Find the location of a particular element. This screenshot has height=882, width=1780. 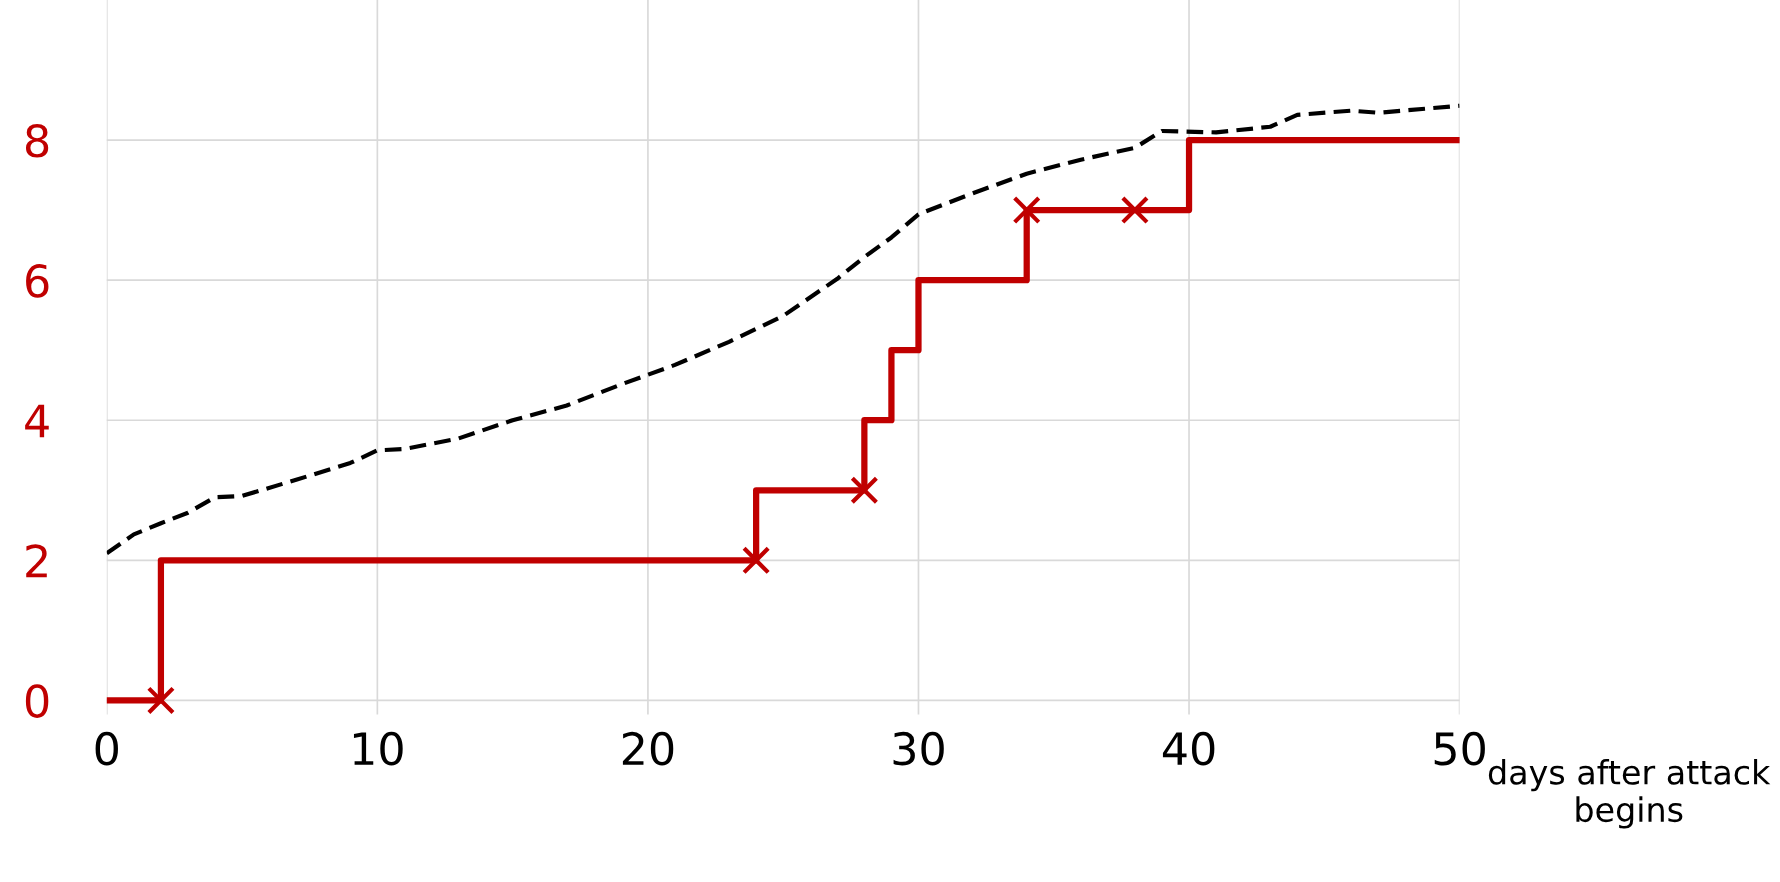

x-tick-label: 10 is located at coordinates (378, 748).